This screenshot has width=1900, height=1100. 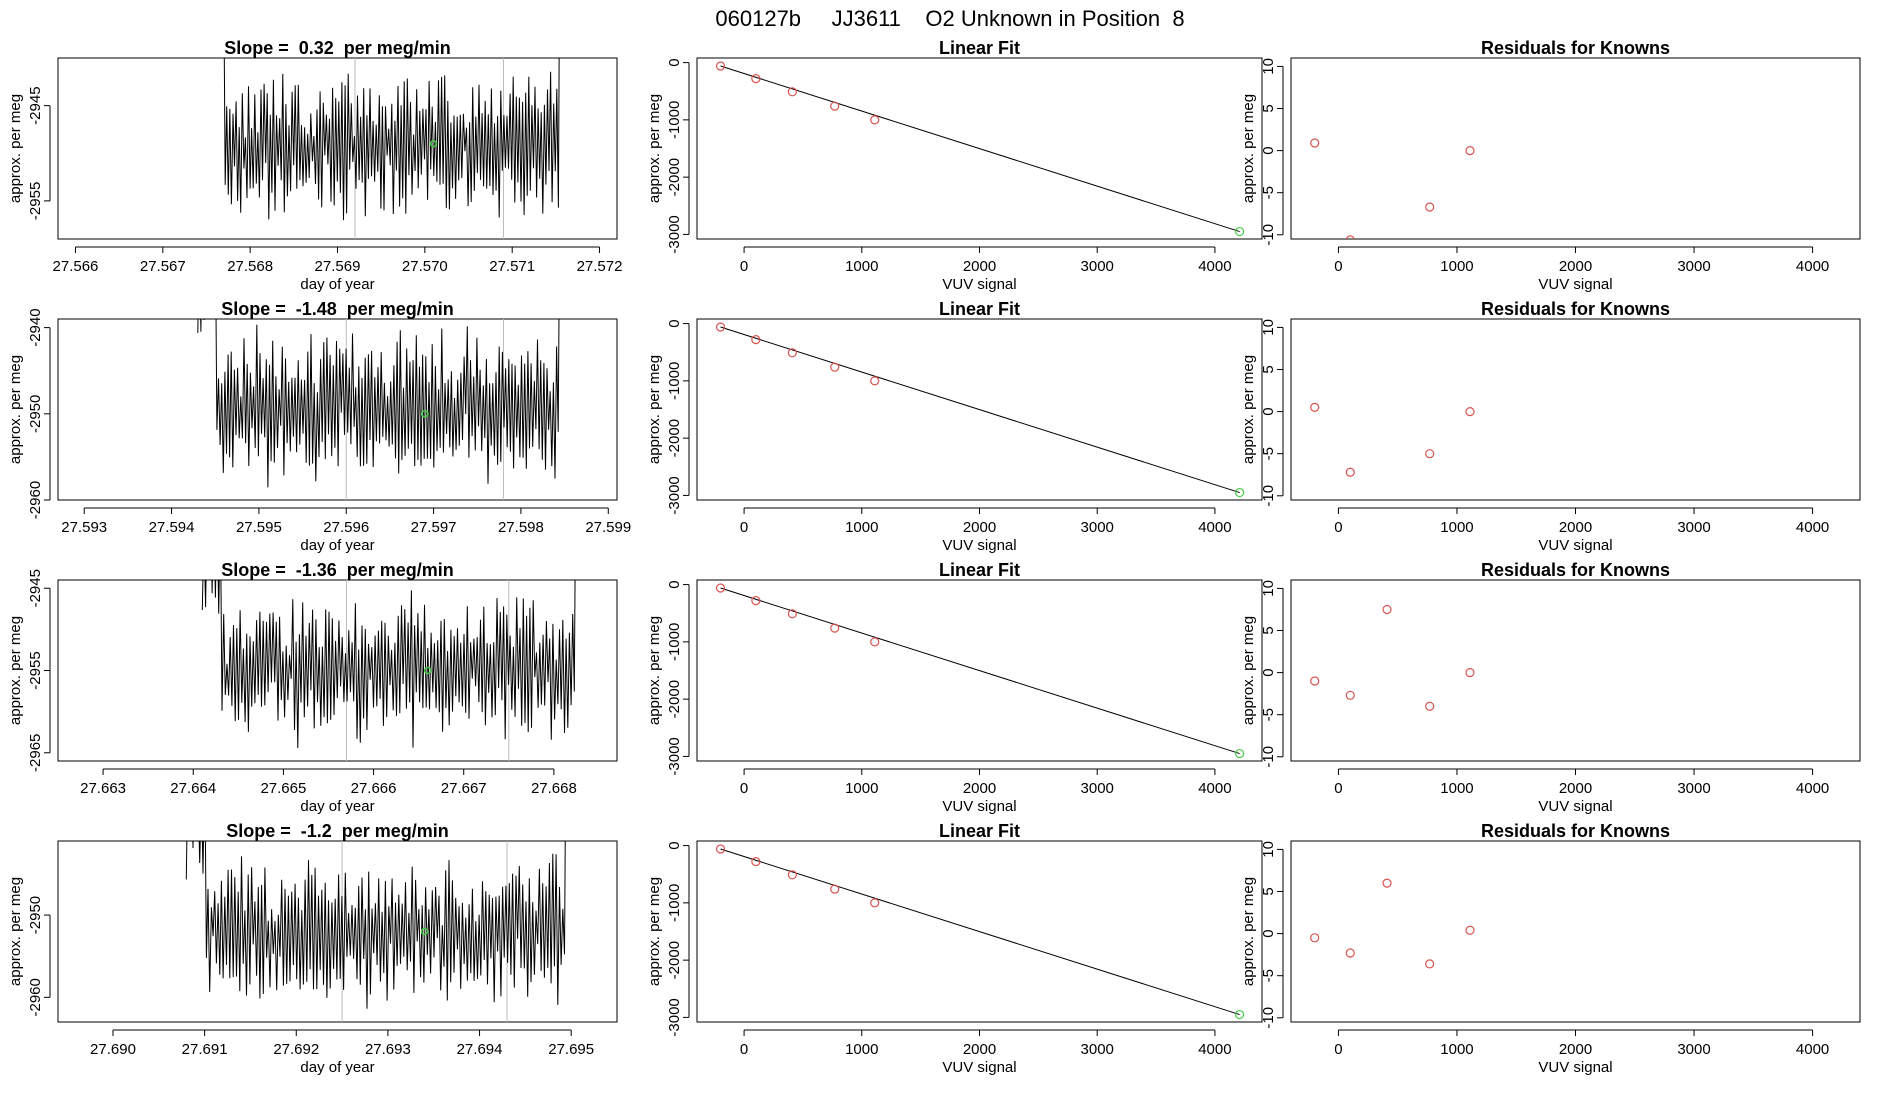 I want to click on x-tick-label: 27.690, so click(x=113, y=1049).